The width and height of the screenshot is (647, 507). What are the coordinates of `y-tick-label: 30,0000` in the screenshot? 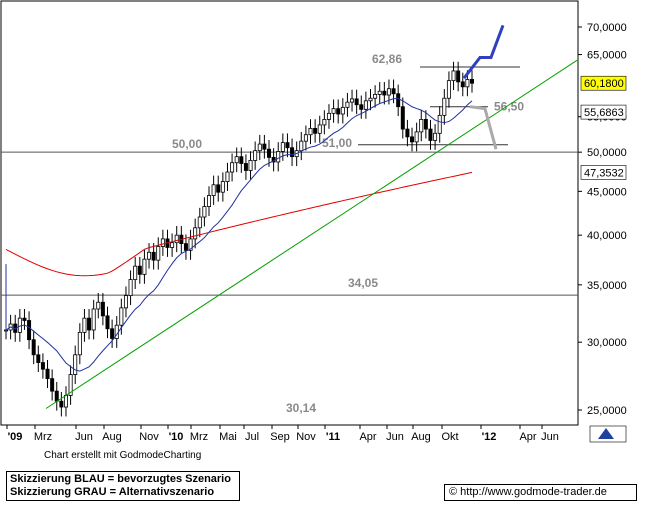 It's located at (607, 343).